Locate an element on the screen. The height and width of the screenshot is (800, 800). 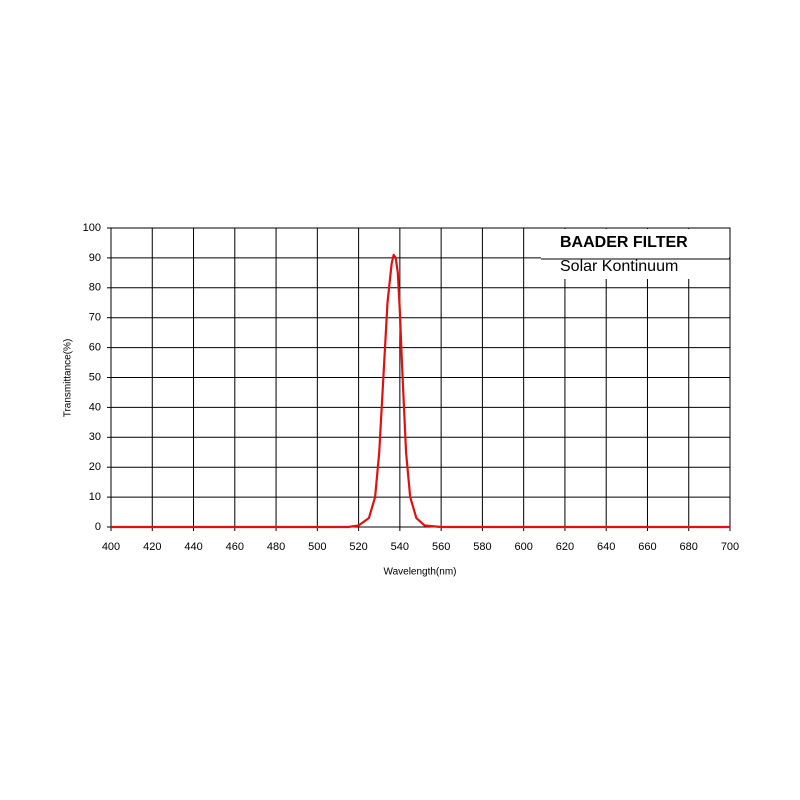
y-axis-label: Transmittance(%) is located at coordinates (68, 378).